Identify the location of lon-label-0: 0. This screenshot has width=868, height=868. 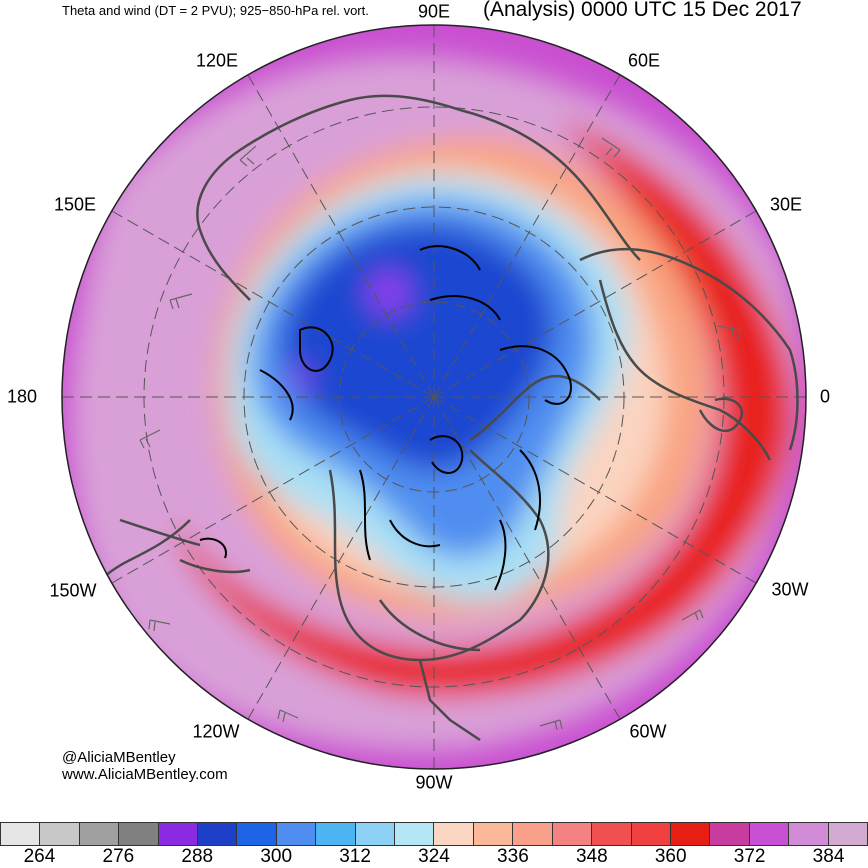
(825, 396).